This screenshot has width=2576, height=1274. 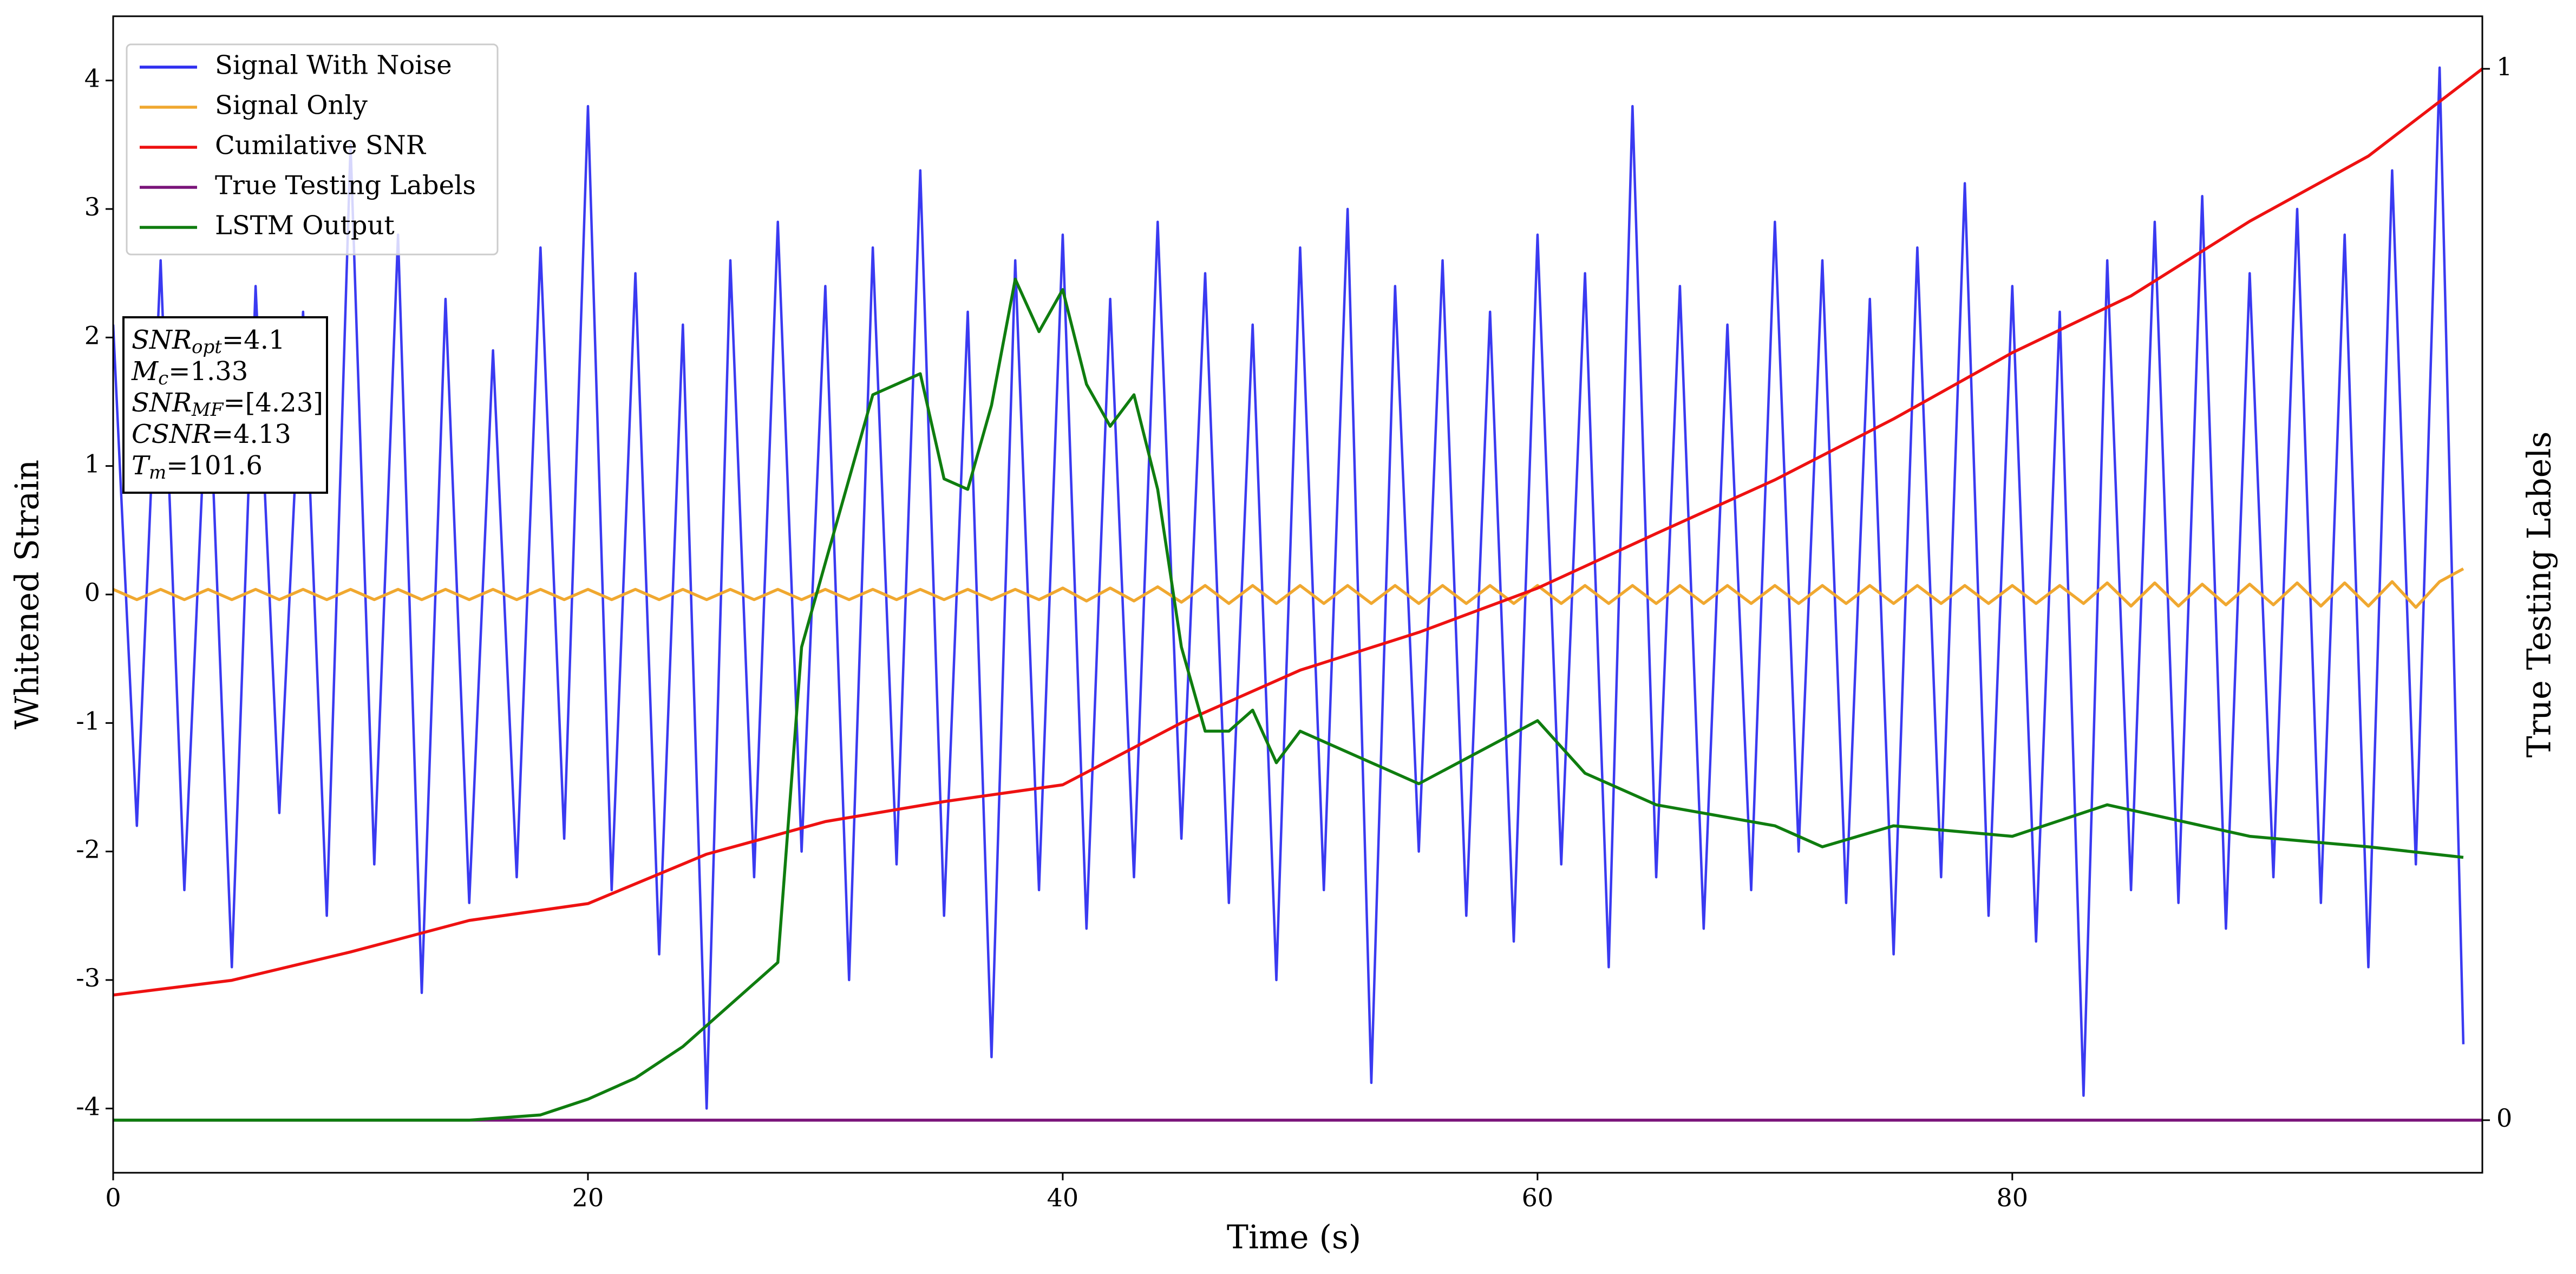 What do you see at coordinates (92, 464) in the screenshot?
I see `y-tick-label: 1` at bounding box center [92, 464].